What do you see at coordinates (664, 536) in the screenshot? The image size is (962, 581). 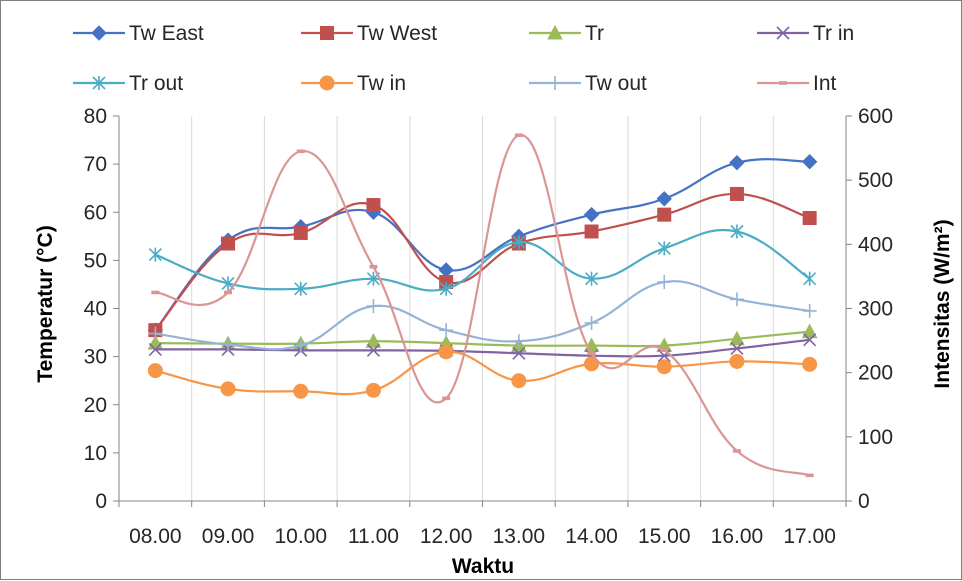 I see `x-tick-label: 15.00` at bounding box center [664, 536].